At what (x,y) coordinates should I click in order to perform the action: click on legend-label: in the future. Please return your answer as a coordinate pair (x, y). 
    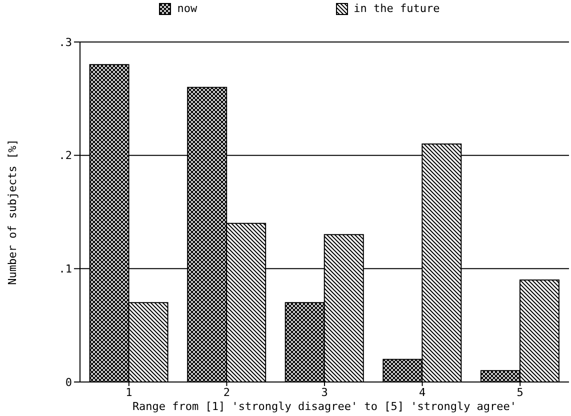
    Looking at the image, I should click on (397, 8).